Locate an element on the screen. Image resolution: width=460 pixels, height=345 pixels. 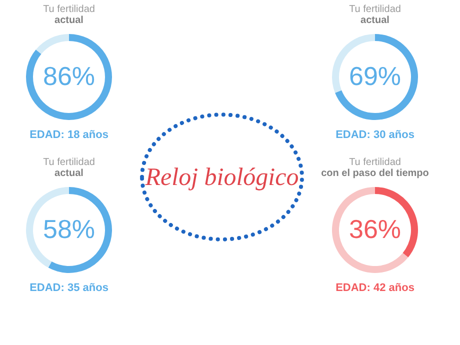
chart-subtitle: con el paso del tiempo is located at coordinates (375, 173).